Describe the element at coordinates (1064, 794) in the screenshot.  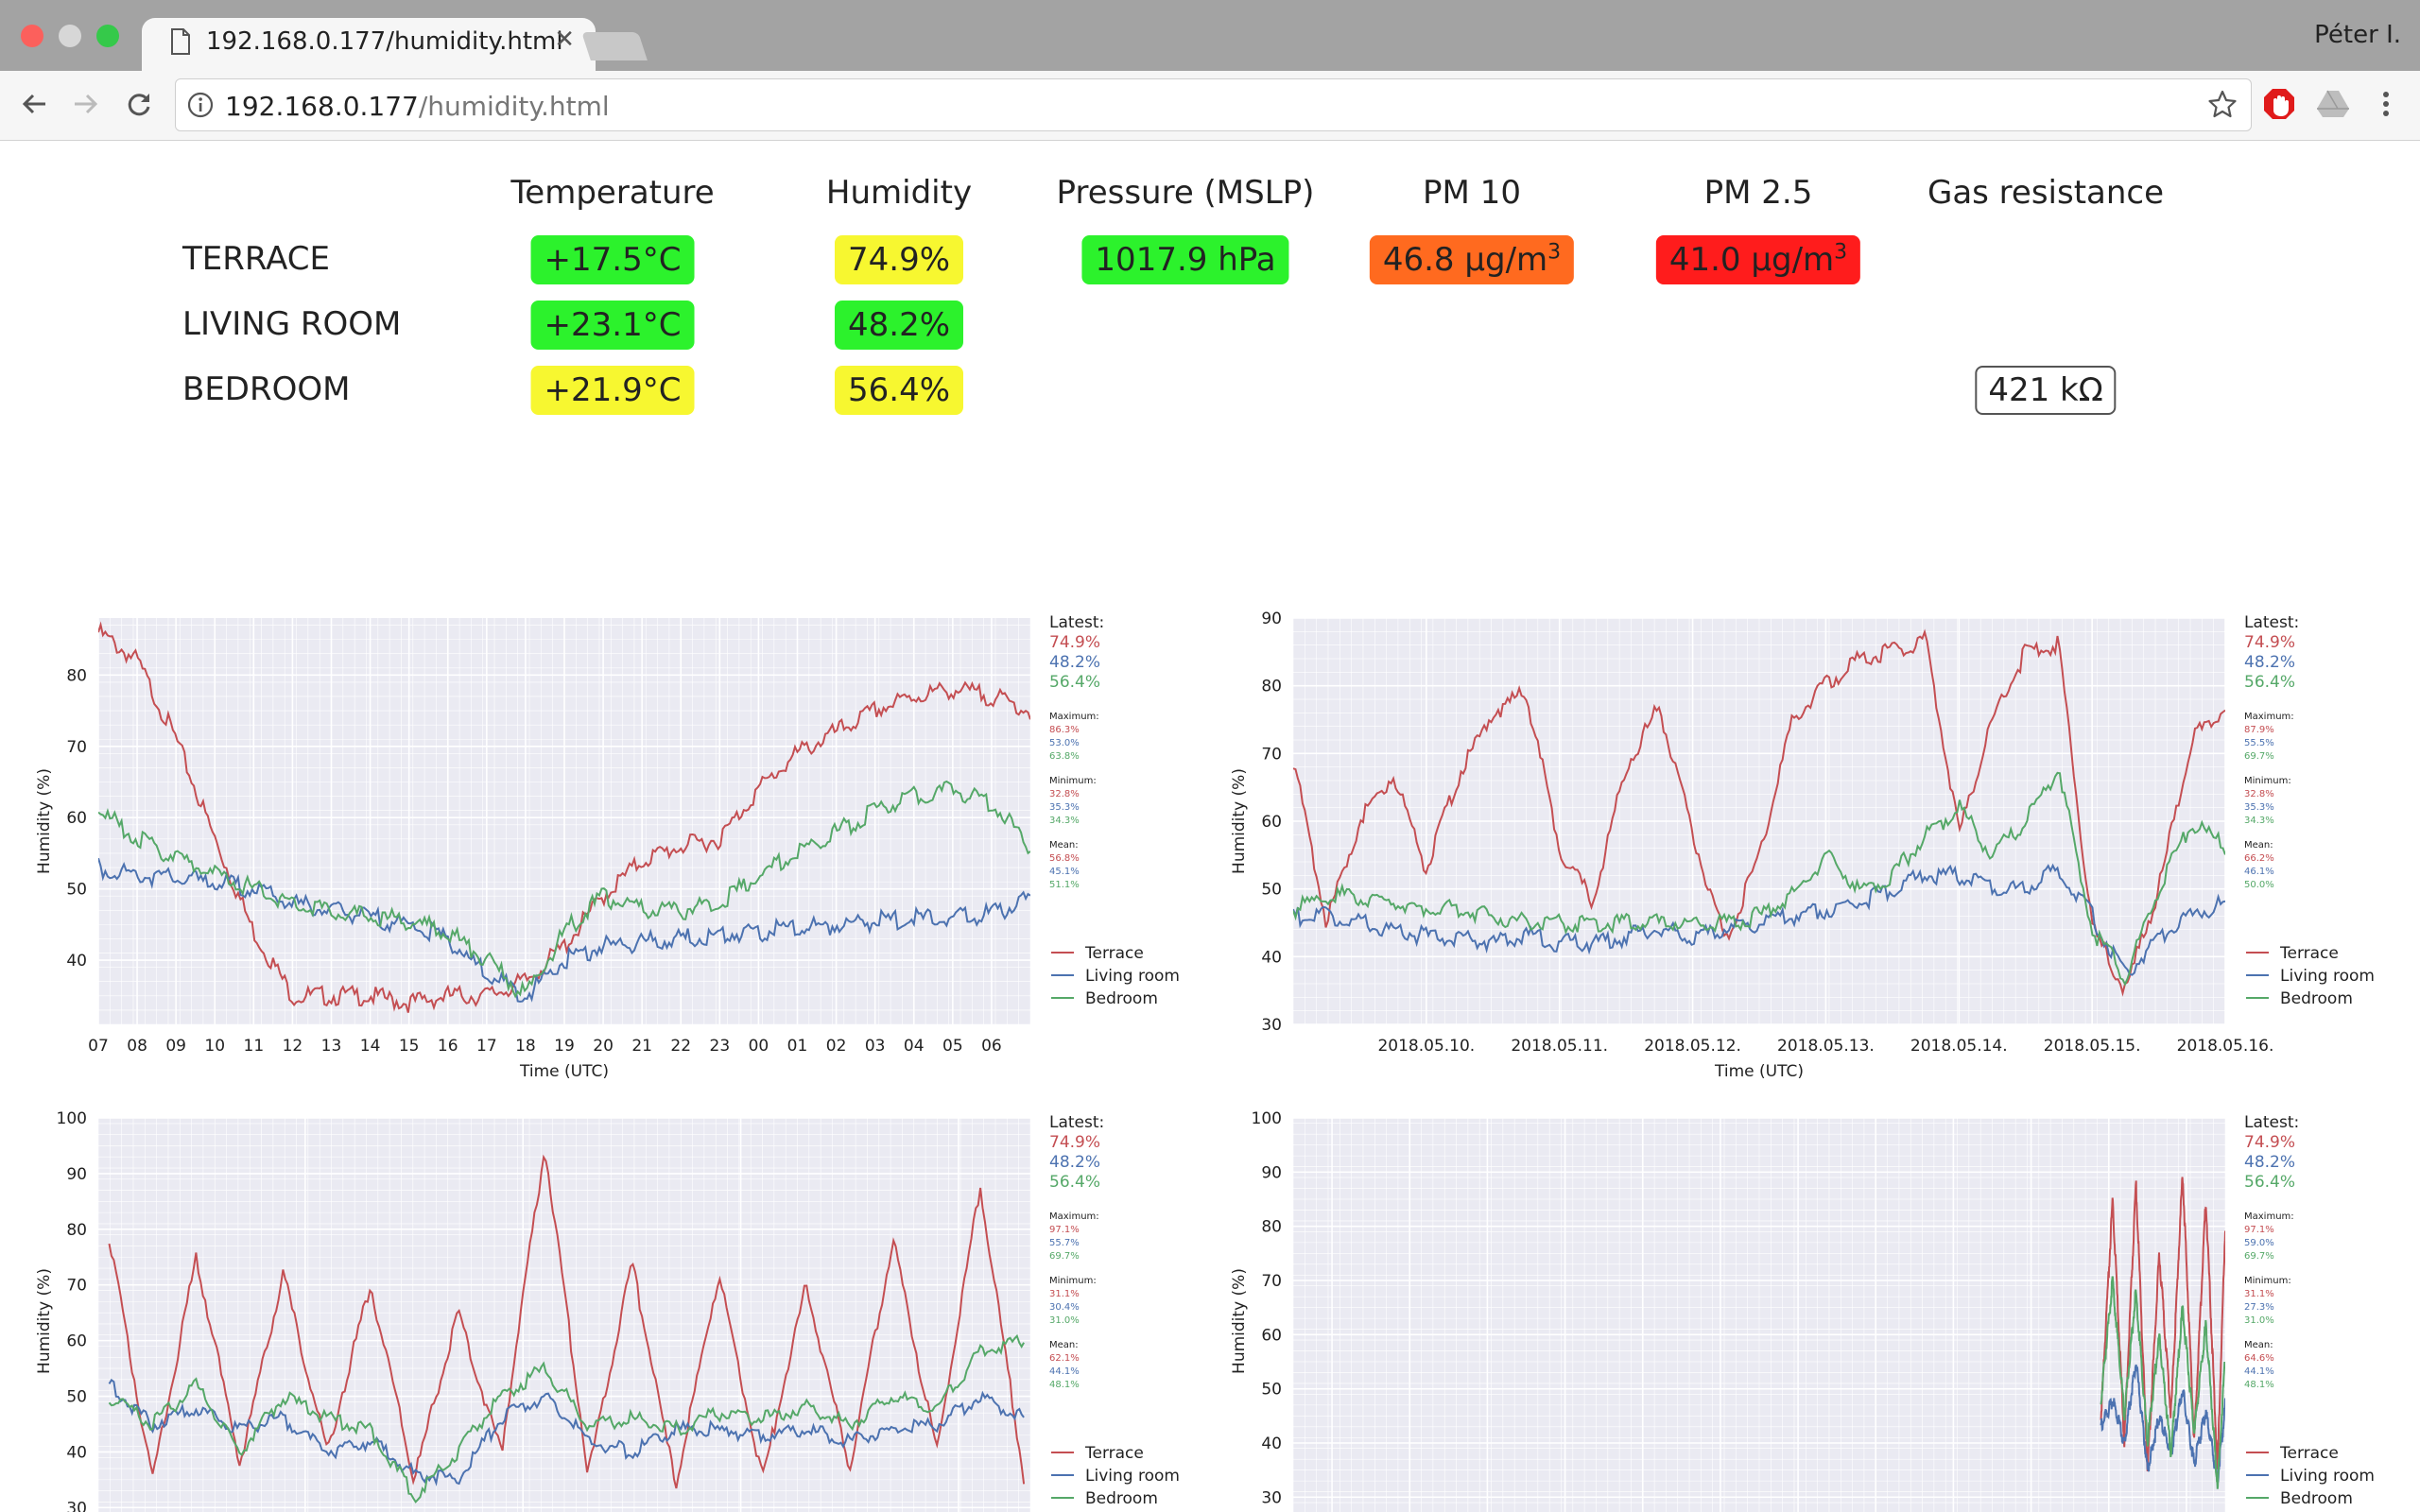
I see `stat-value: 32.8%` at that location.